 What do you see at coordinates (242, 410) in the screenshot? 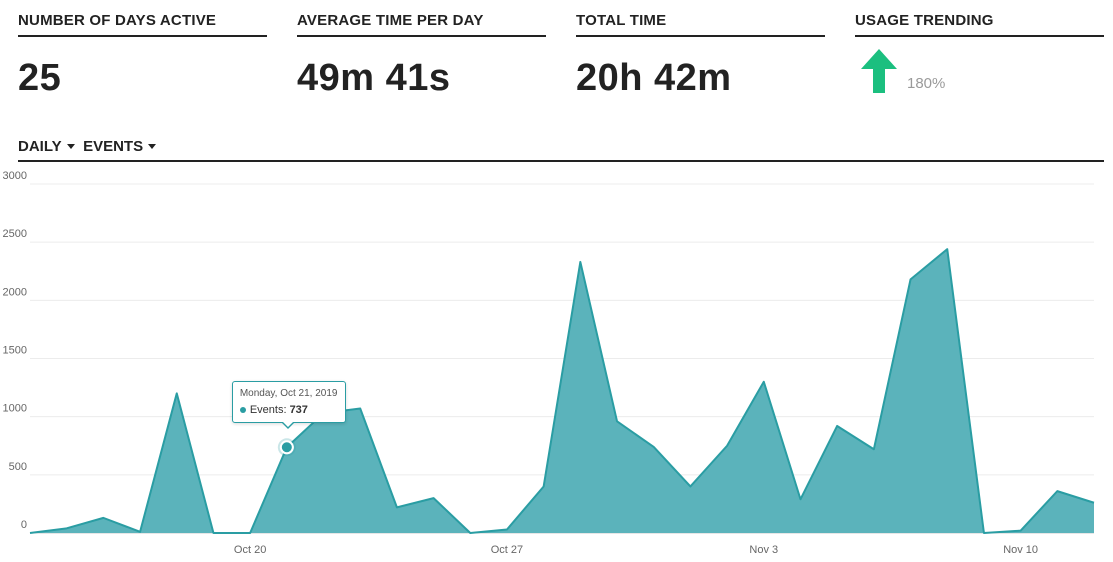
I see `series-dot-icon` at bounding box center [242, 410].